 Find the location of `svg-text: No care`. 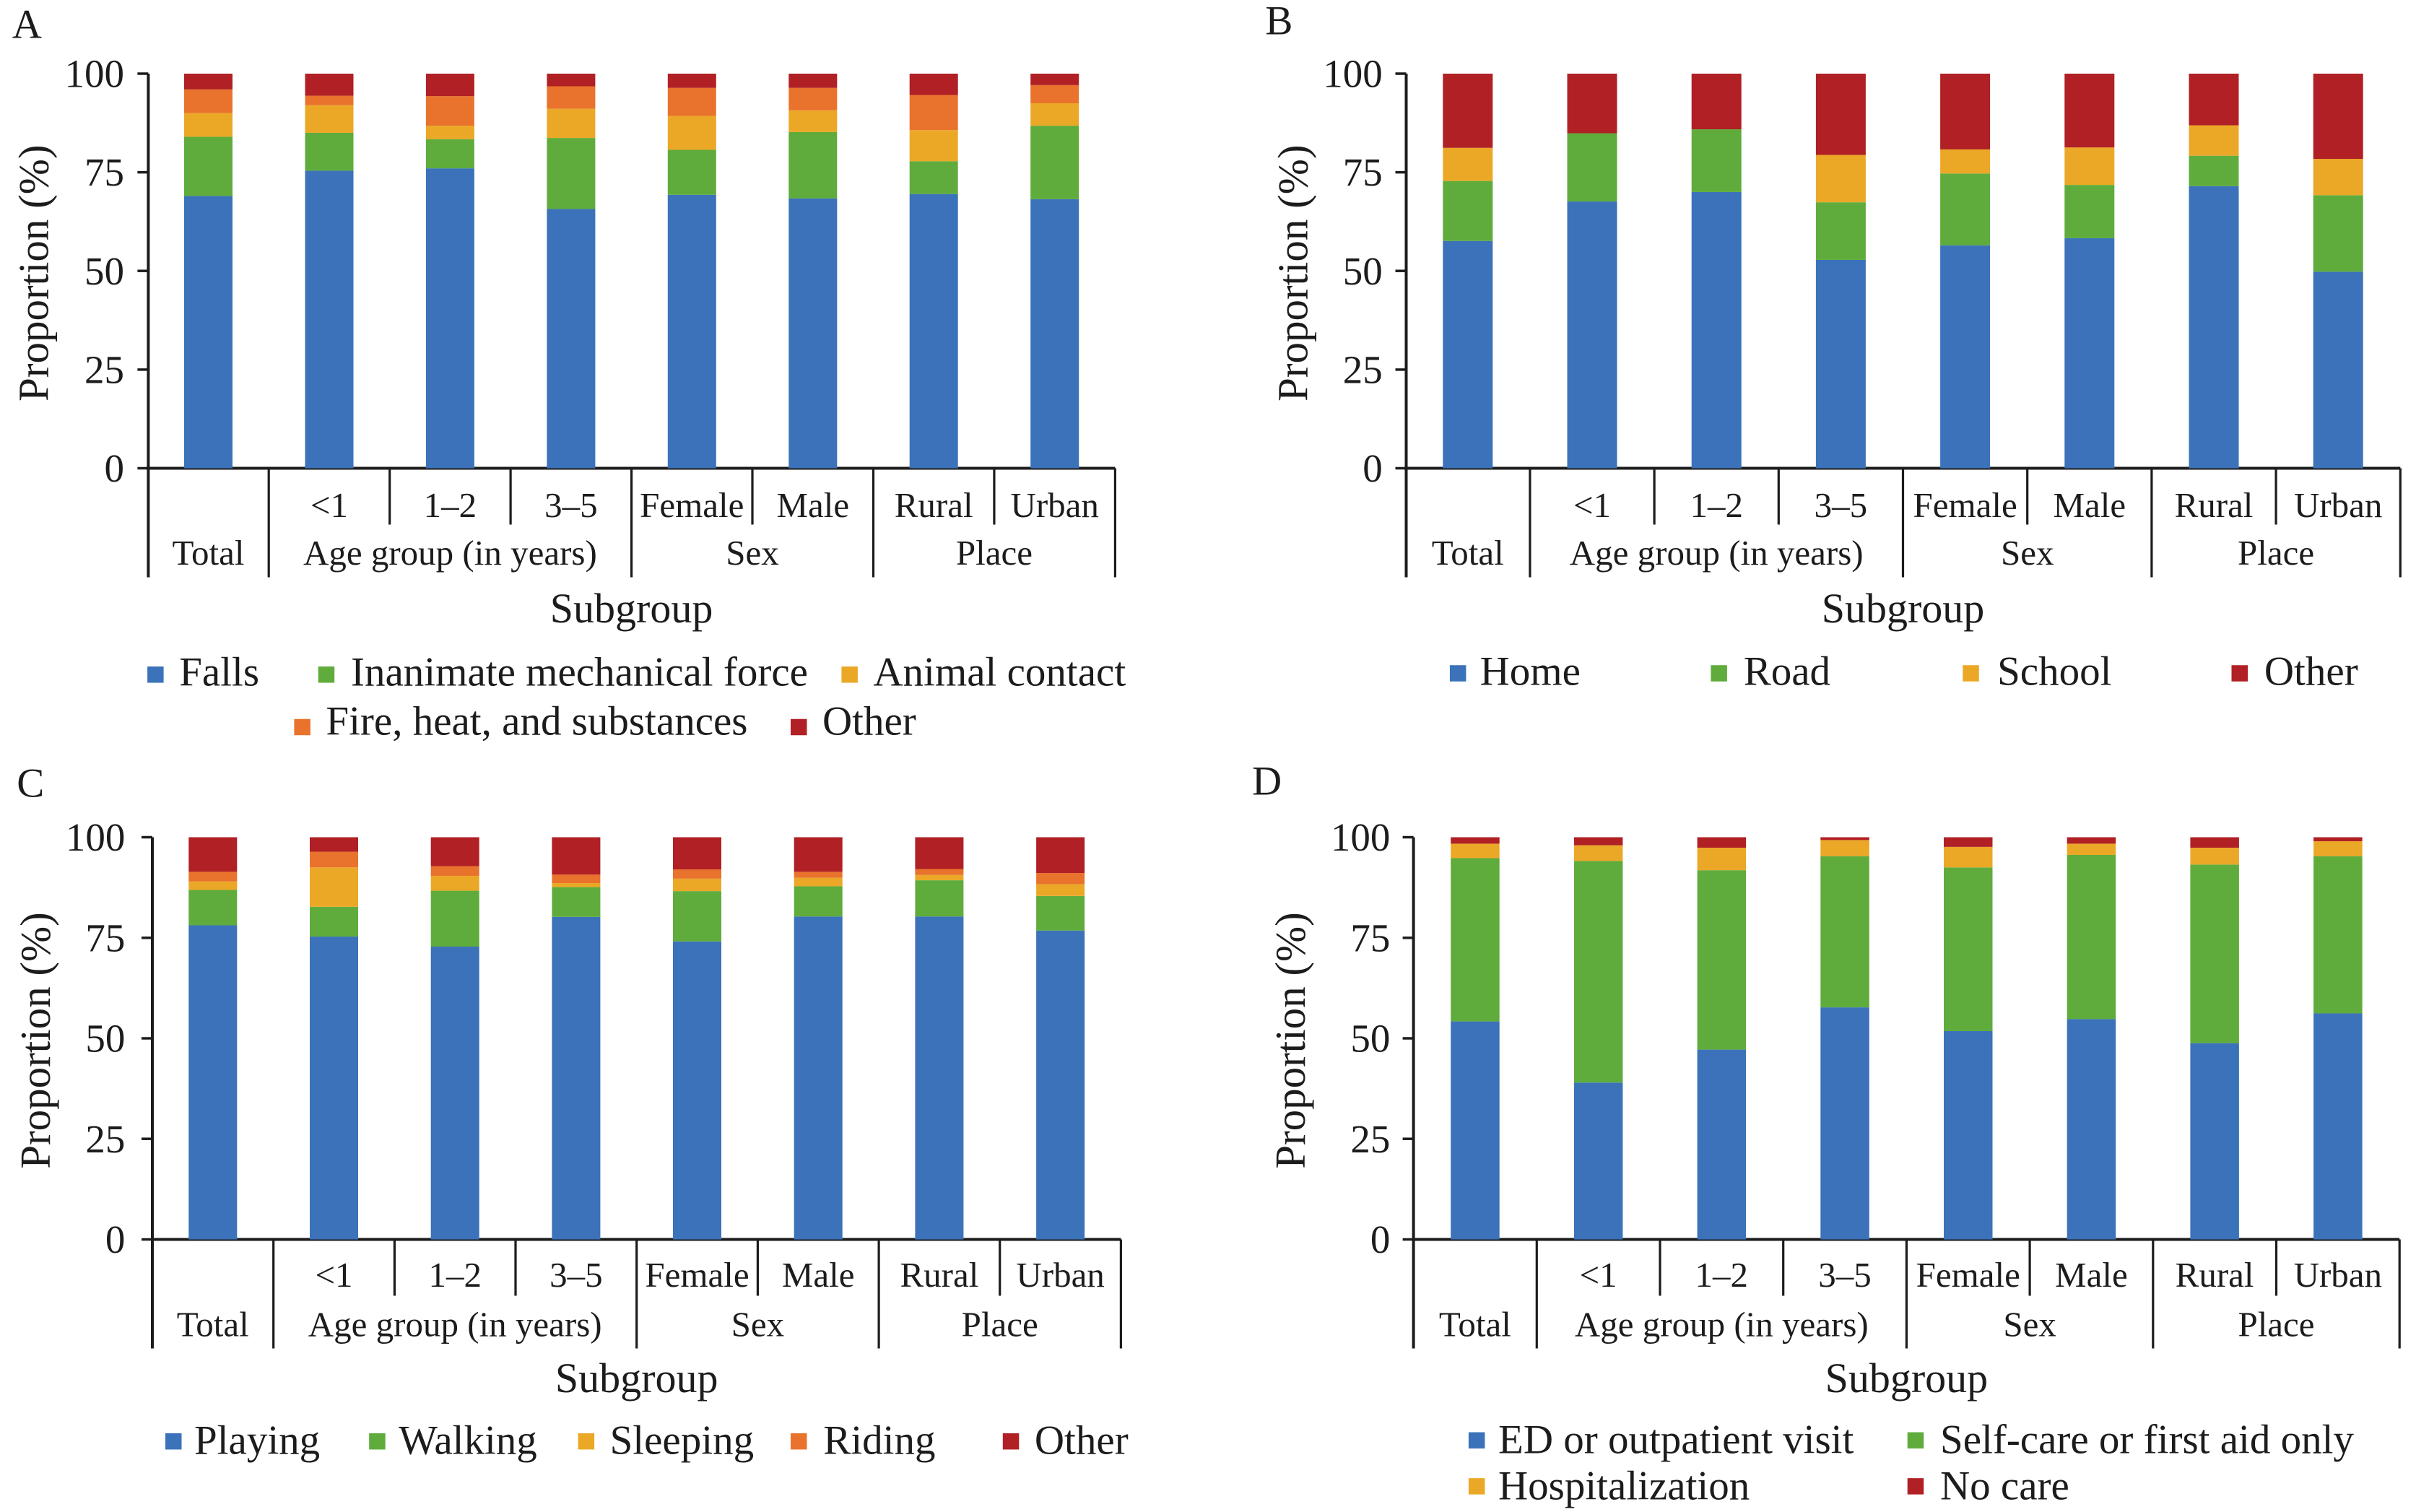

svg-text: No care is located at coordinates (2004, 1486).